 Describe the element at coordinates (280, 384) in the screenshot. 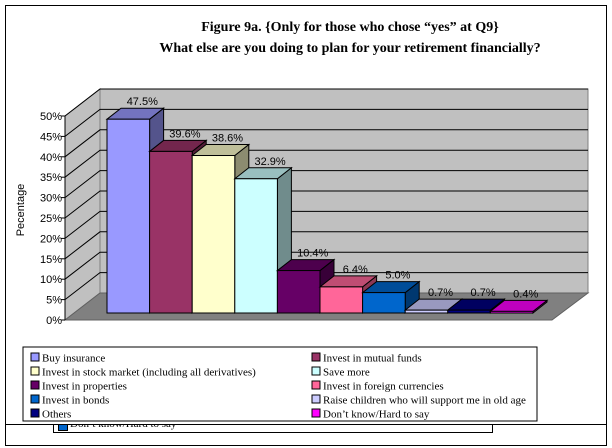

I see `legend-box` at that location.